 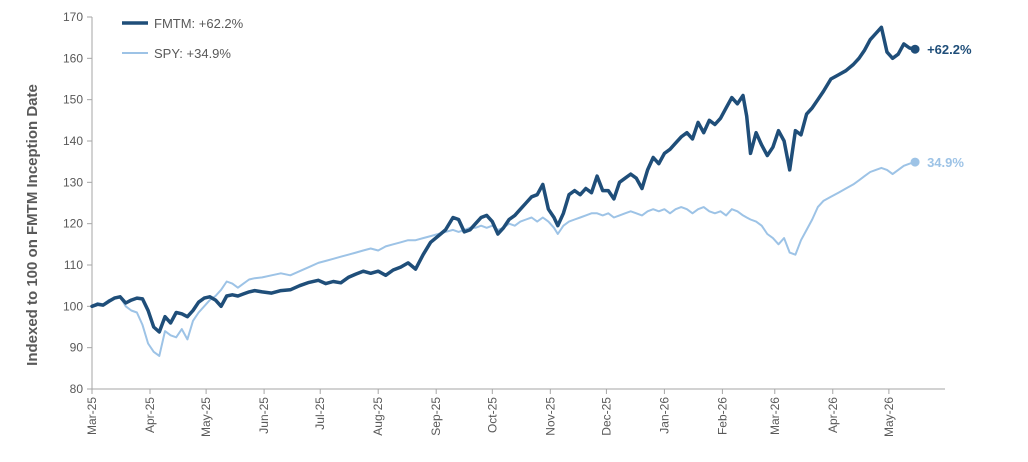 I want to click on y-tick-label: 160, so click(x=73, y=58).